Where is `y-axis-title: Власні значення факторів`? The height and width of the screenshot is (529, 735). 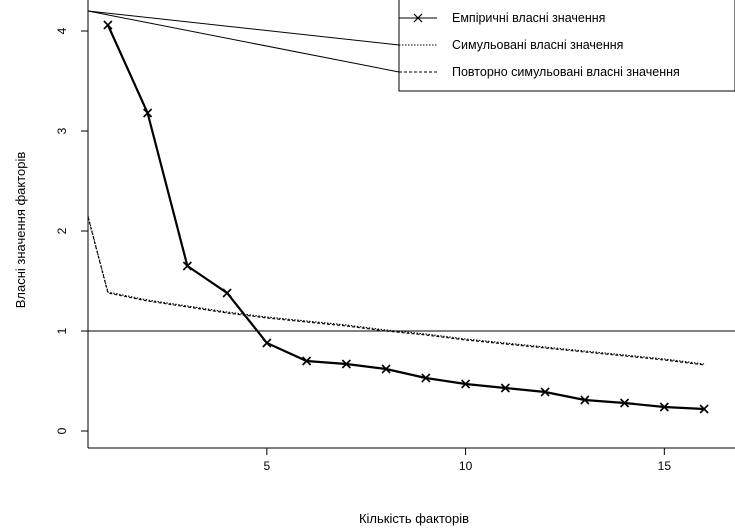 y-axis-title: Власні значення факторів is located at coordinates (20, 230).